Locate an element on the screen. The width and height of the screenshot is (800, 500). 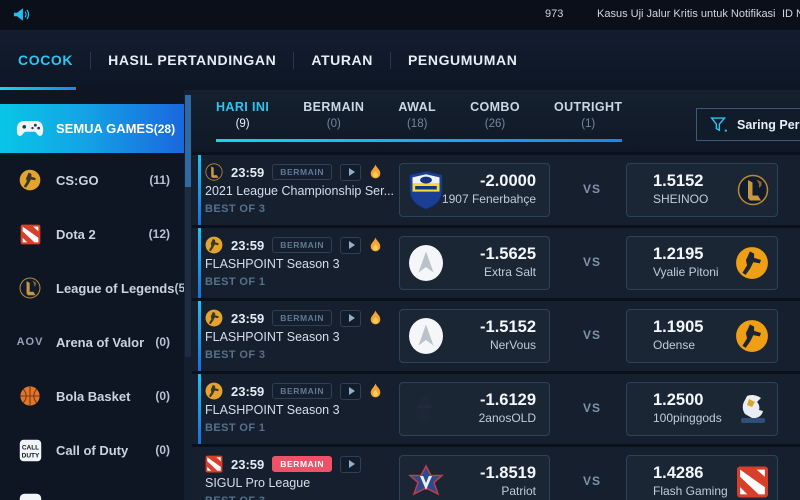
sidebar-item-label: SEMUA GAMES is located at coordinates (105, 128).